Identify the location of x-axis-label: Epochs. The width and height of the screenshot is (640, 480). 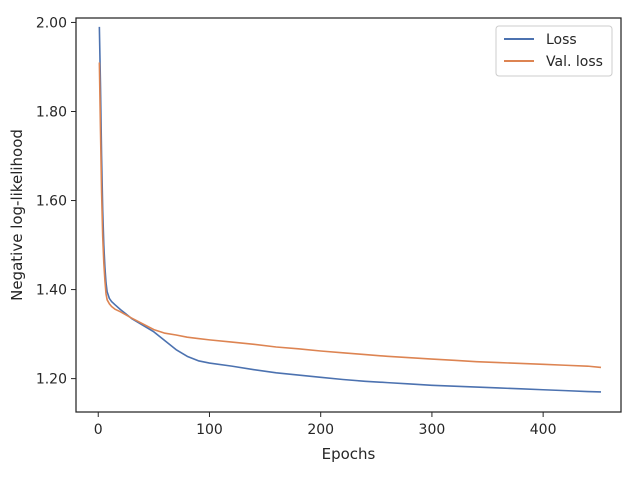
(349, 454).